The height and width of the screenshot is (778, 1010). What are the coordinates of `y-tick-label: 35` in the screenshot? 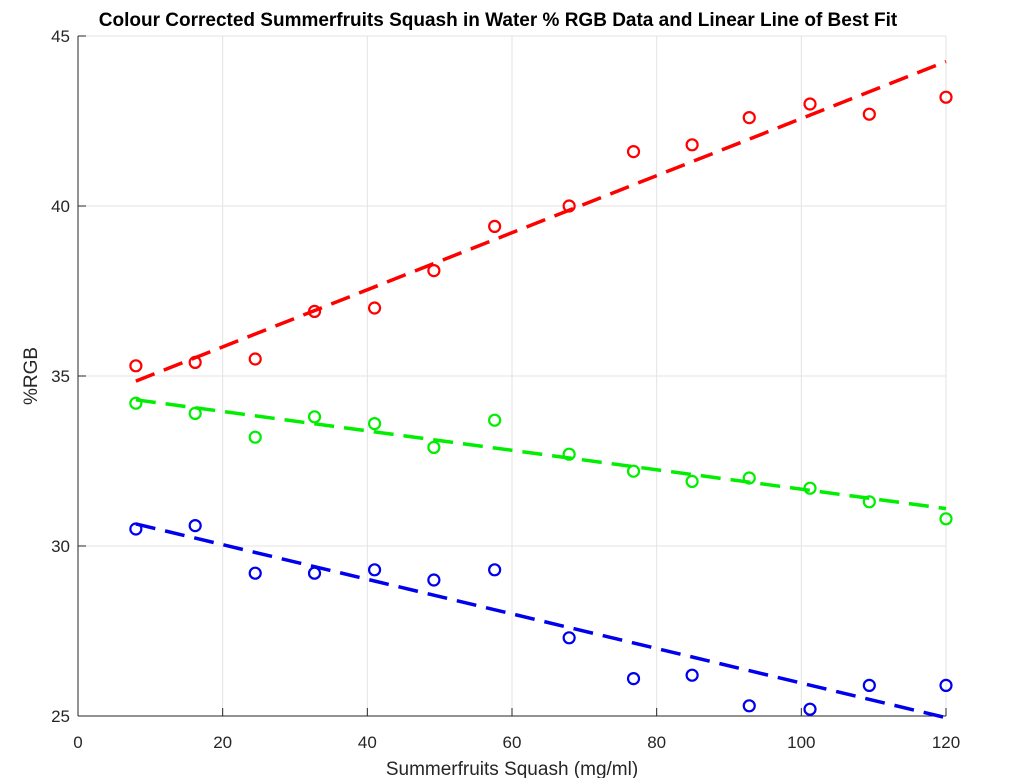 It's located at (60, 376).